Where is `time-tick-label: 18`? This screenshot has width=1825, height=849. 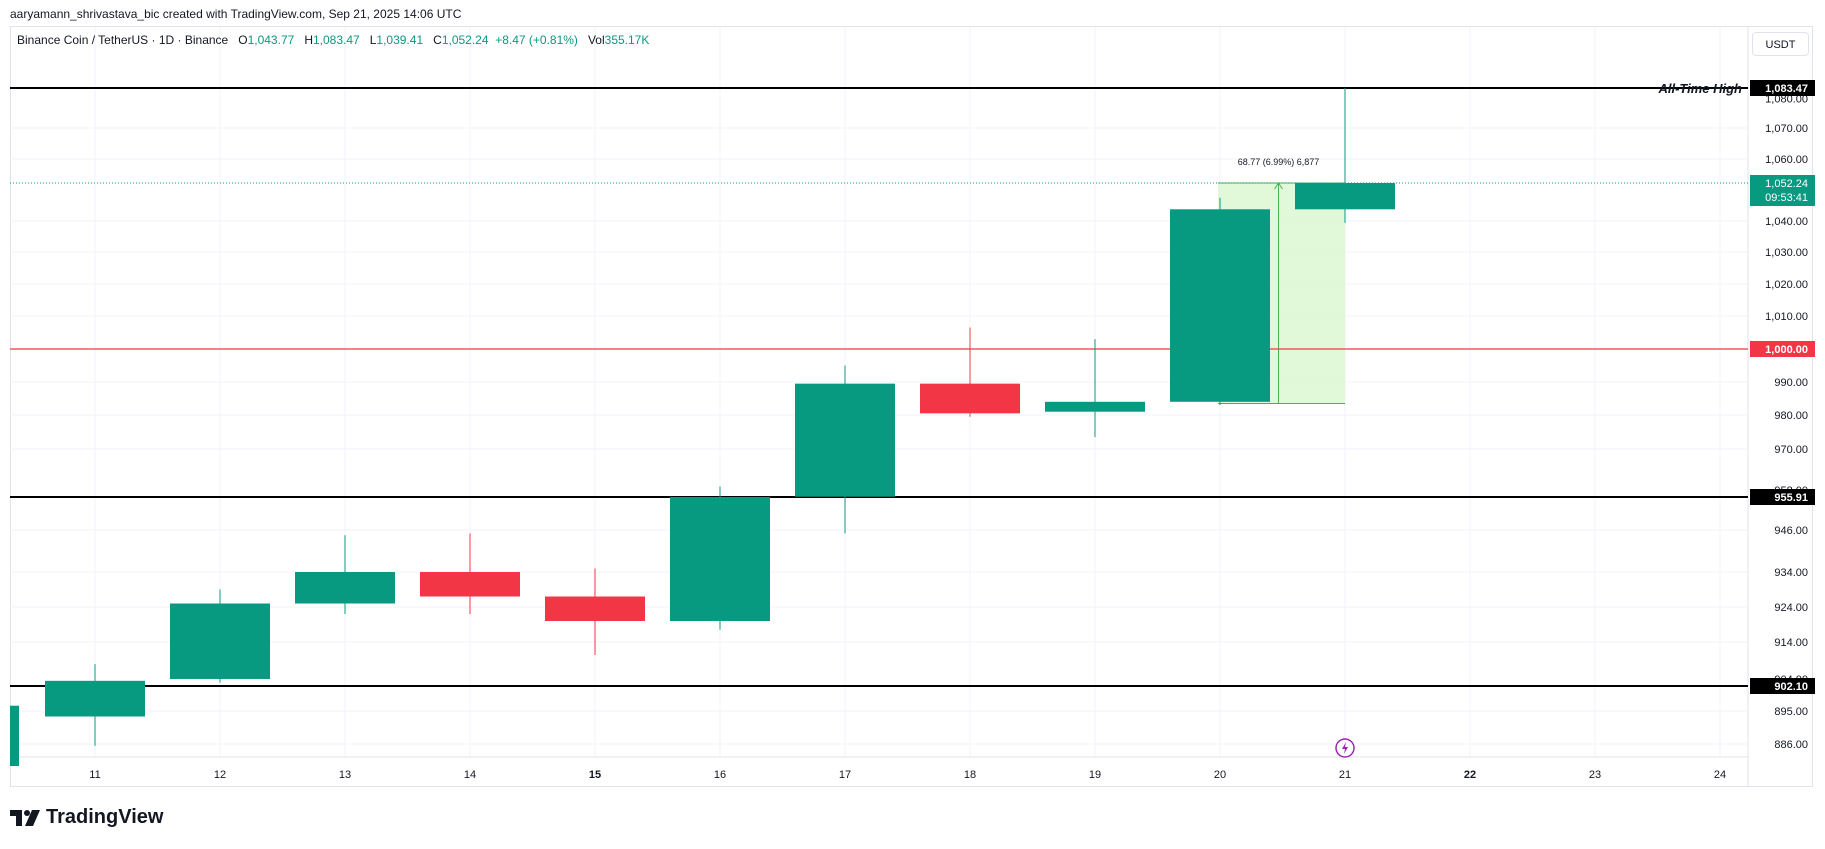 time-tick-label: 18 is located at coordinates (970, 775).